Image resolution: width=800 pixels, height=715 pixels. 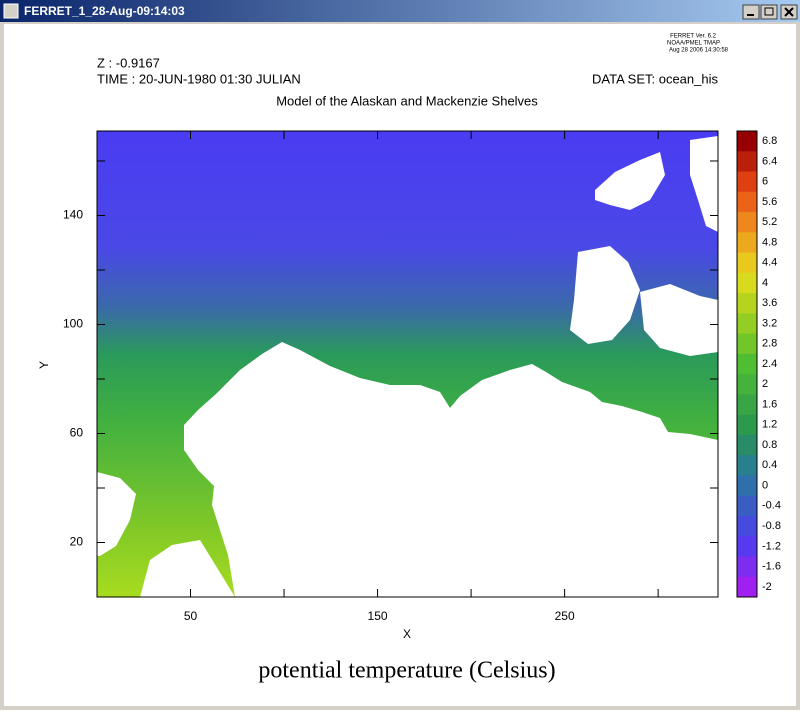 I want to click on x-tick-label: 150, so click(x=378, y=616).